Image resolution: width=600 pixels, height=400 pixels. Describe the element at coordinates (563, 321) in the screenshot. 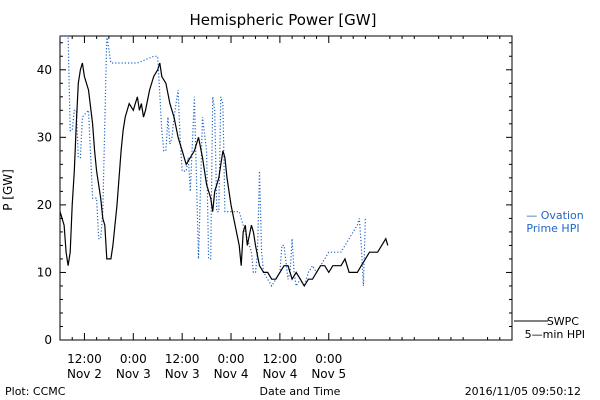

I see `legend-swpc-line1: SWPC` at that location.